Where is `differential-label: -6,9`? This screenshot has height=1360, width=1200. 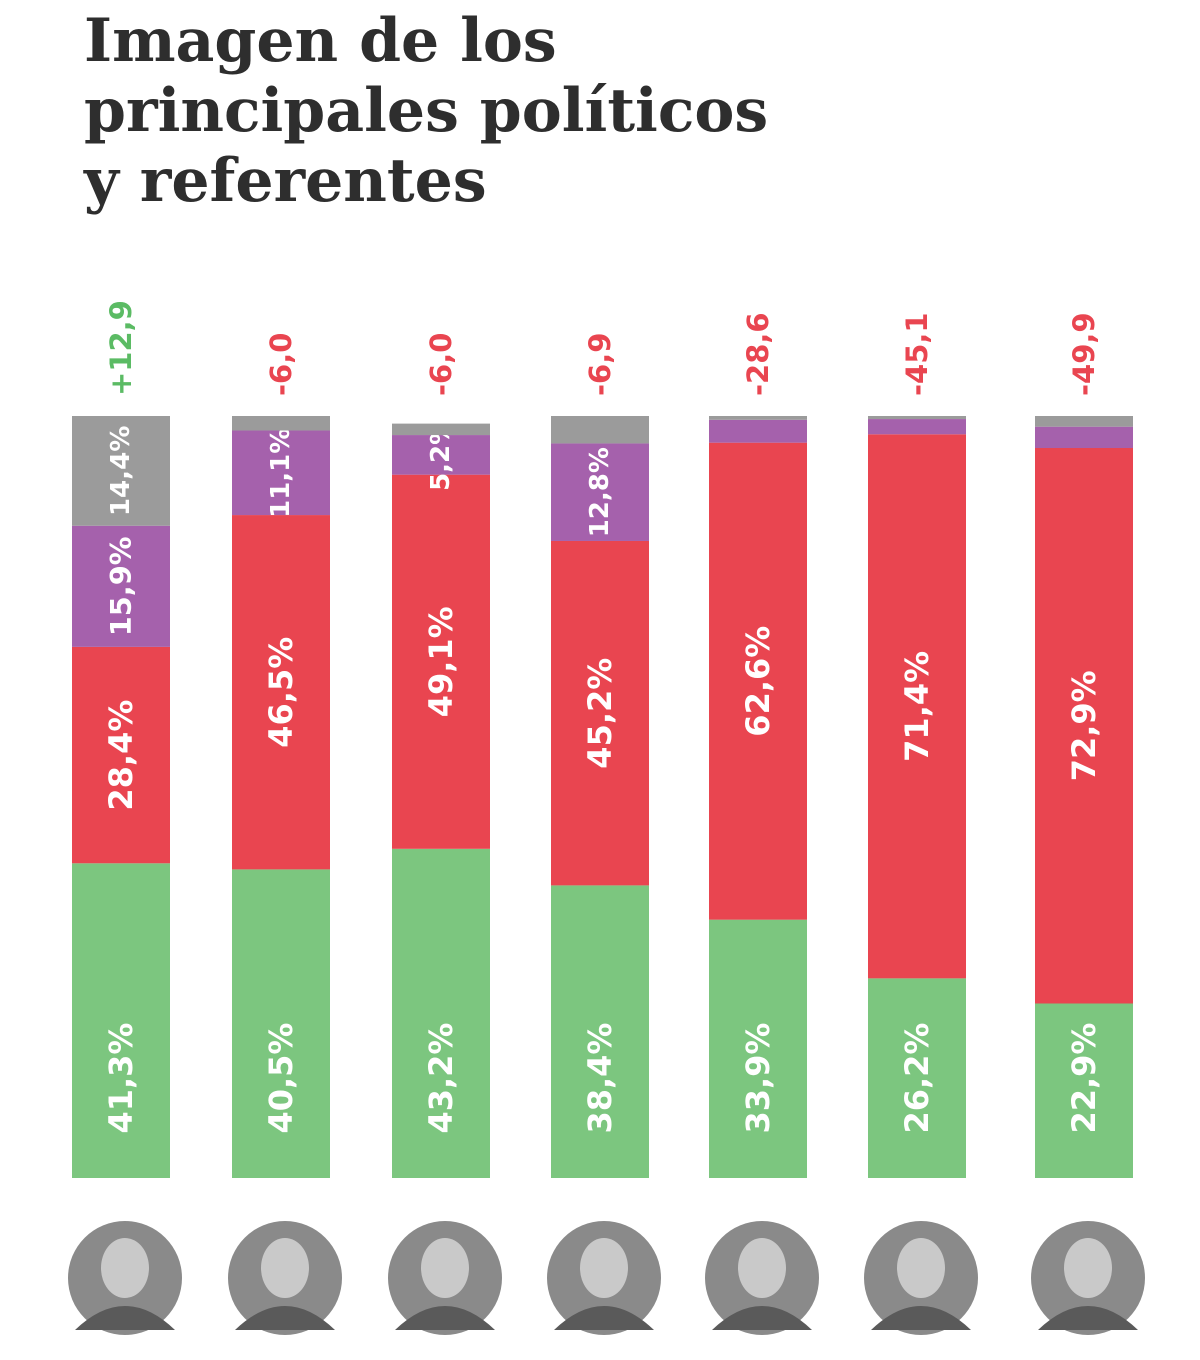
differential-label: -6,9 is located at coordinates (600, 364).